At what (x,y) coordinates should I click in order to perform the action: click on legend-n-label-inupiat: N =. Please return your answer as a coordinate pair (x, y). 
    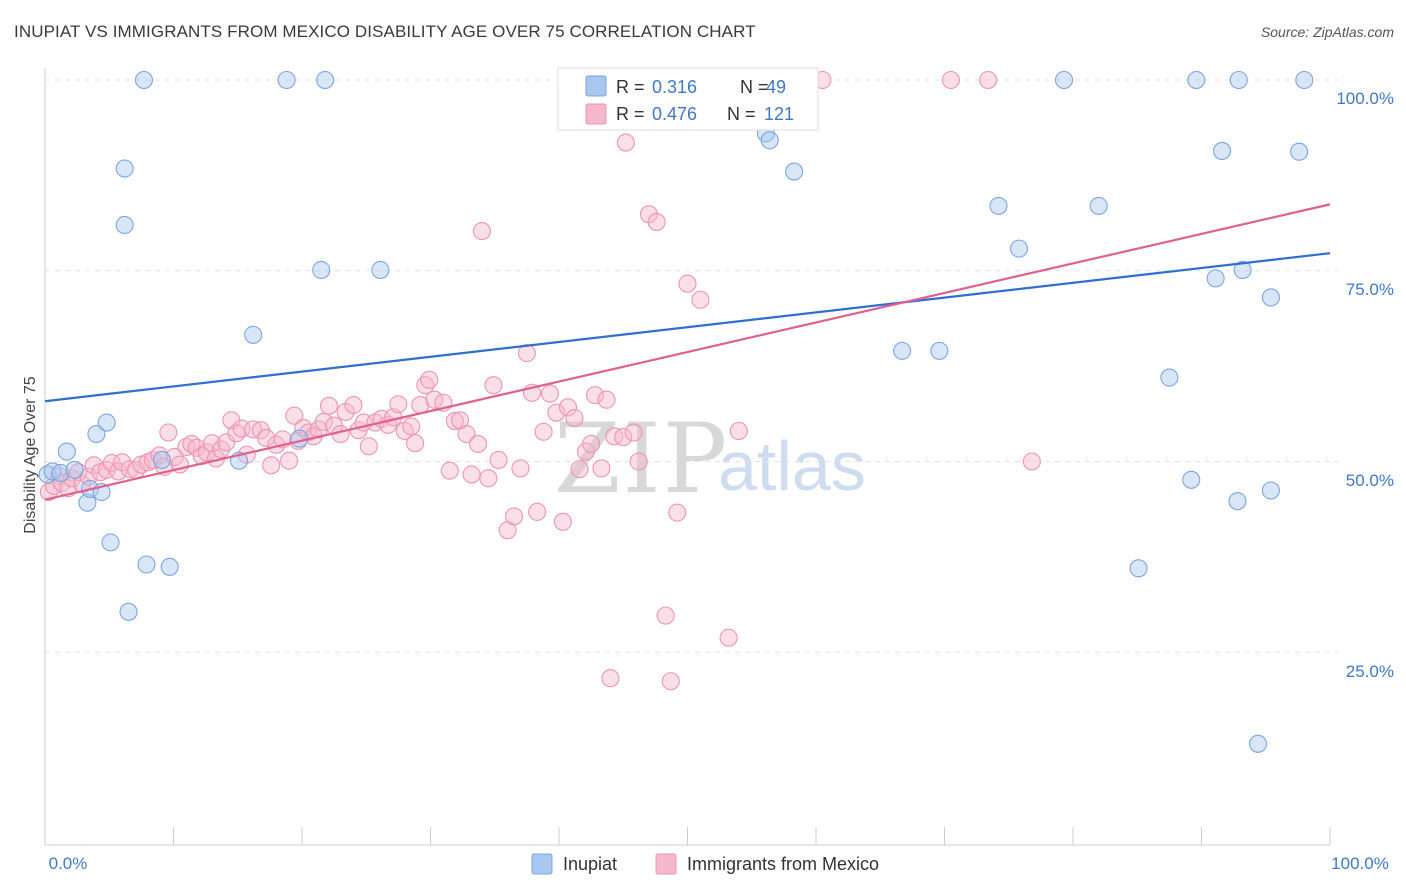
    Looking at the image, I should click on (754, 87).